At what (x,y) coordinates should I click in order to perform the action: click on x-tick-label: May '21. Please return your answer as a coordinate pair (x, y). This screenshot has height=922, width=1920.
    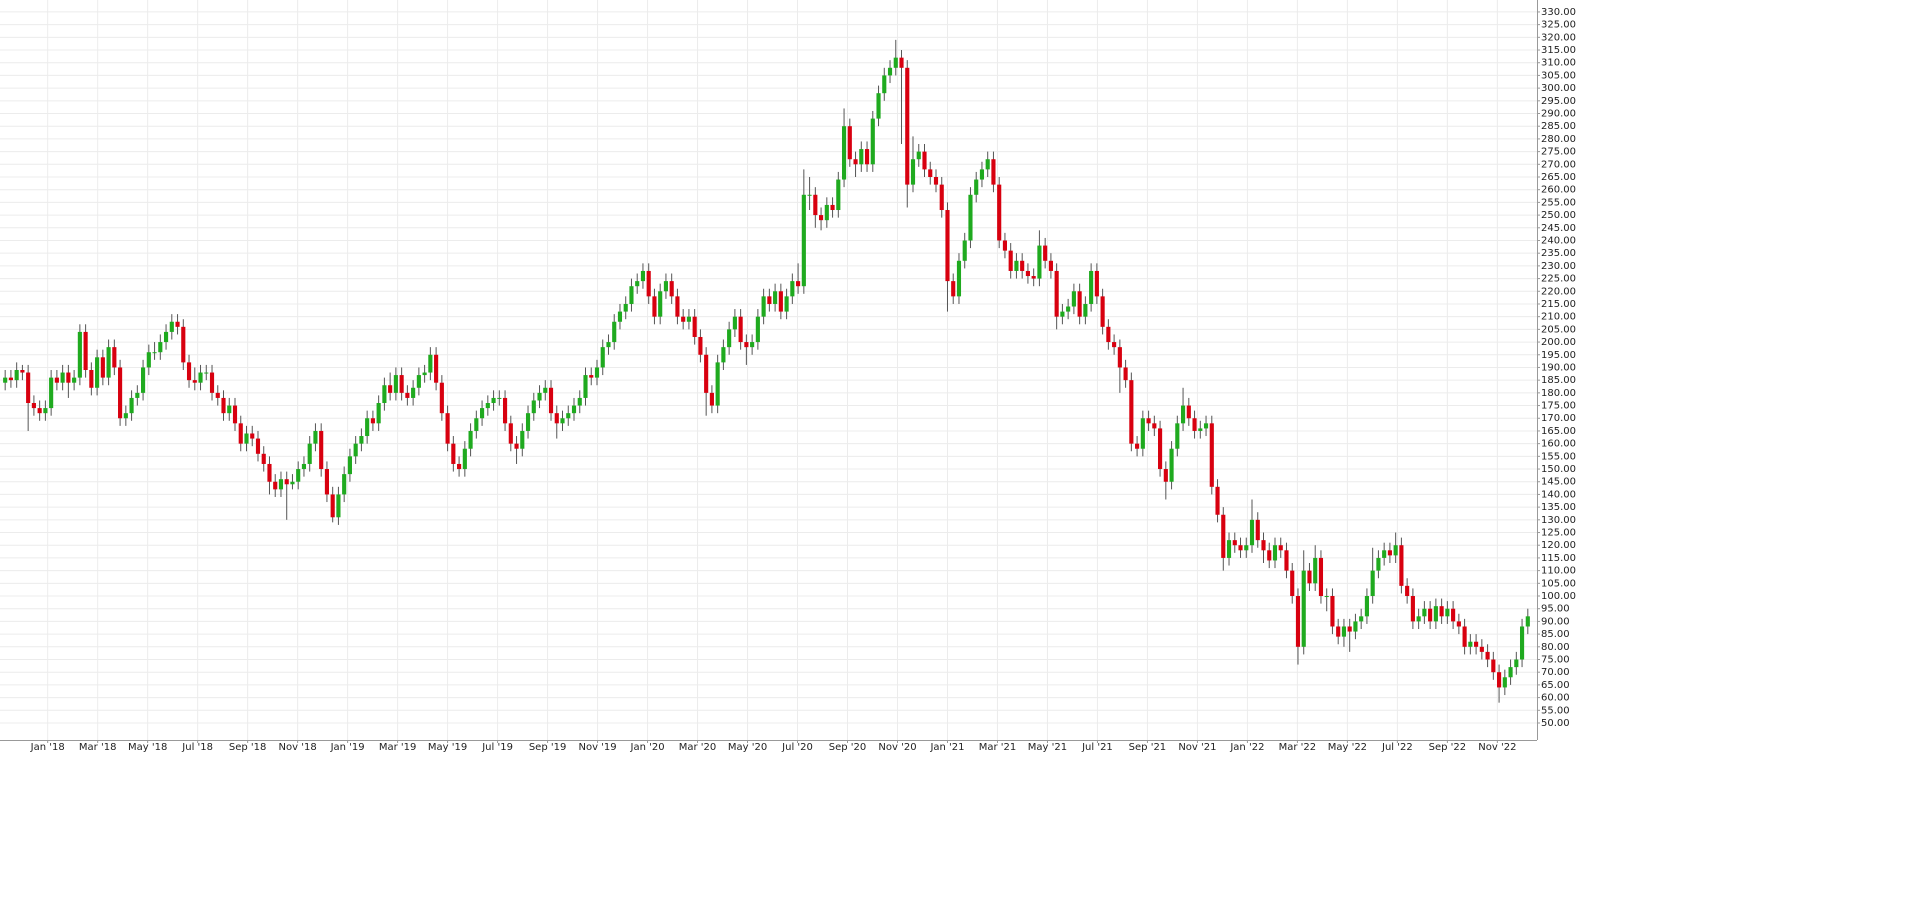
    Looking at the image, I should click on (1047, 747).